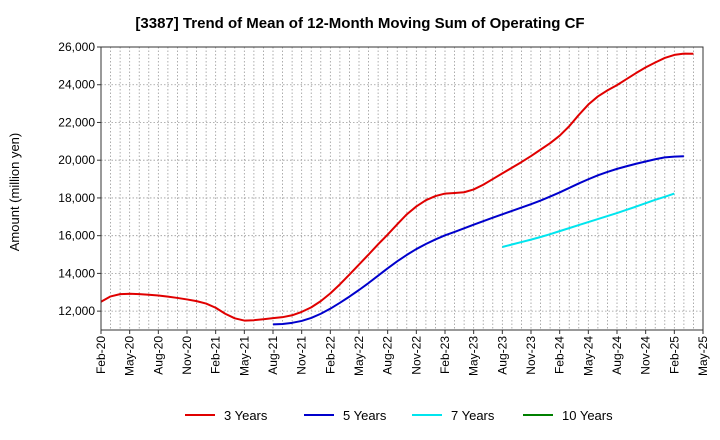  Describe the element at coordinates (588, 356) in the screenshot. I see `x-tick-label: May-24` at that location.